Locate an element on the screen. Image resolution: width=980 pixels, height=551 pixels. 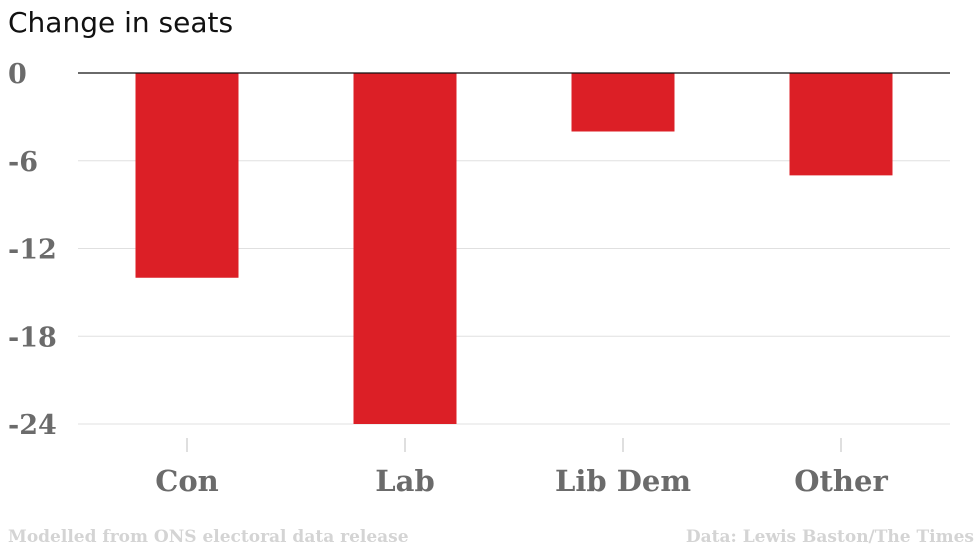
chart-title: Change in seats is located at coordinates (121, 22).